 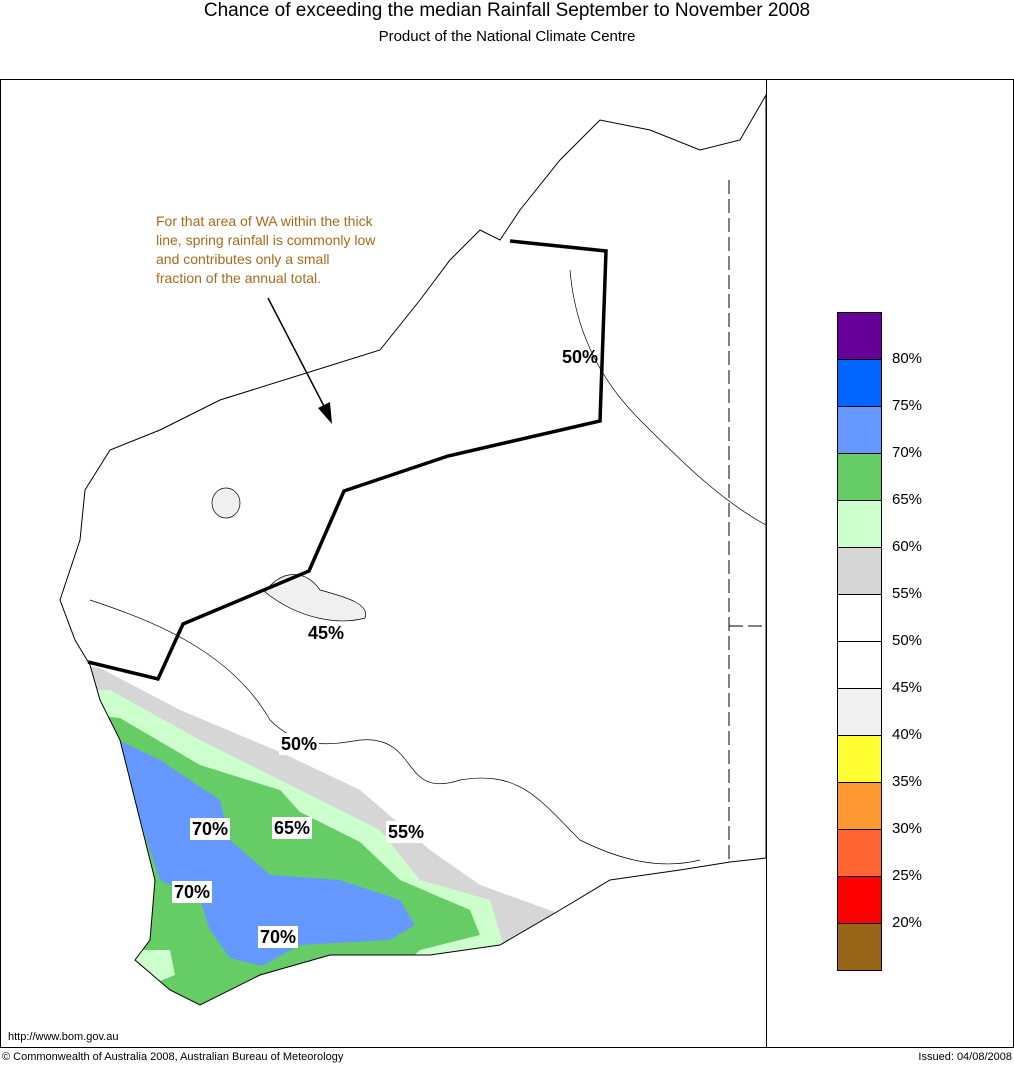 I want to click on legend-label: 50%, so click(x=907, y=640).